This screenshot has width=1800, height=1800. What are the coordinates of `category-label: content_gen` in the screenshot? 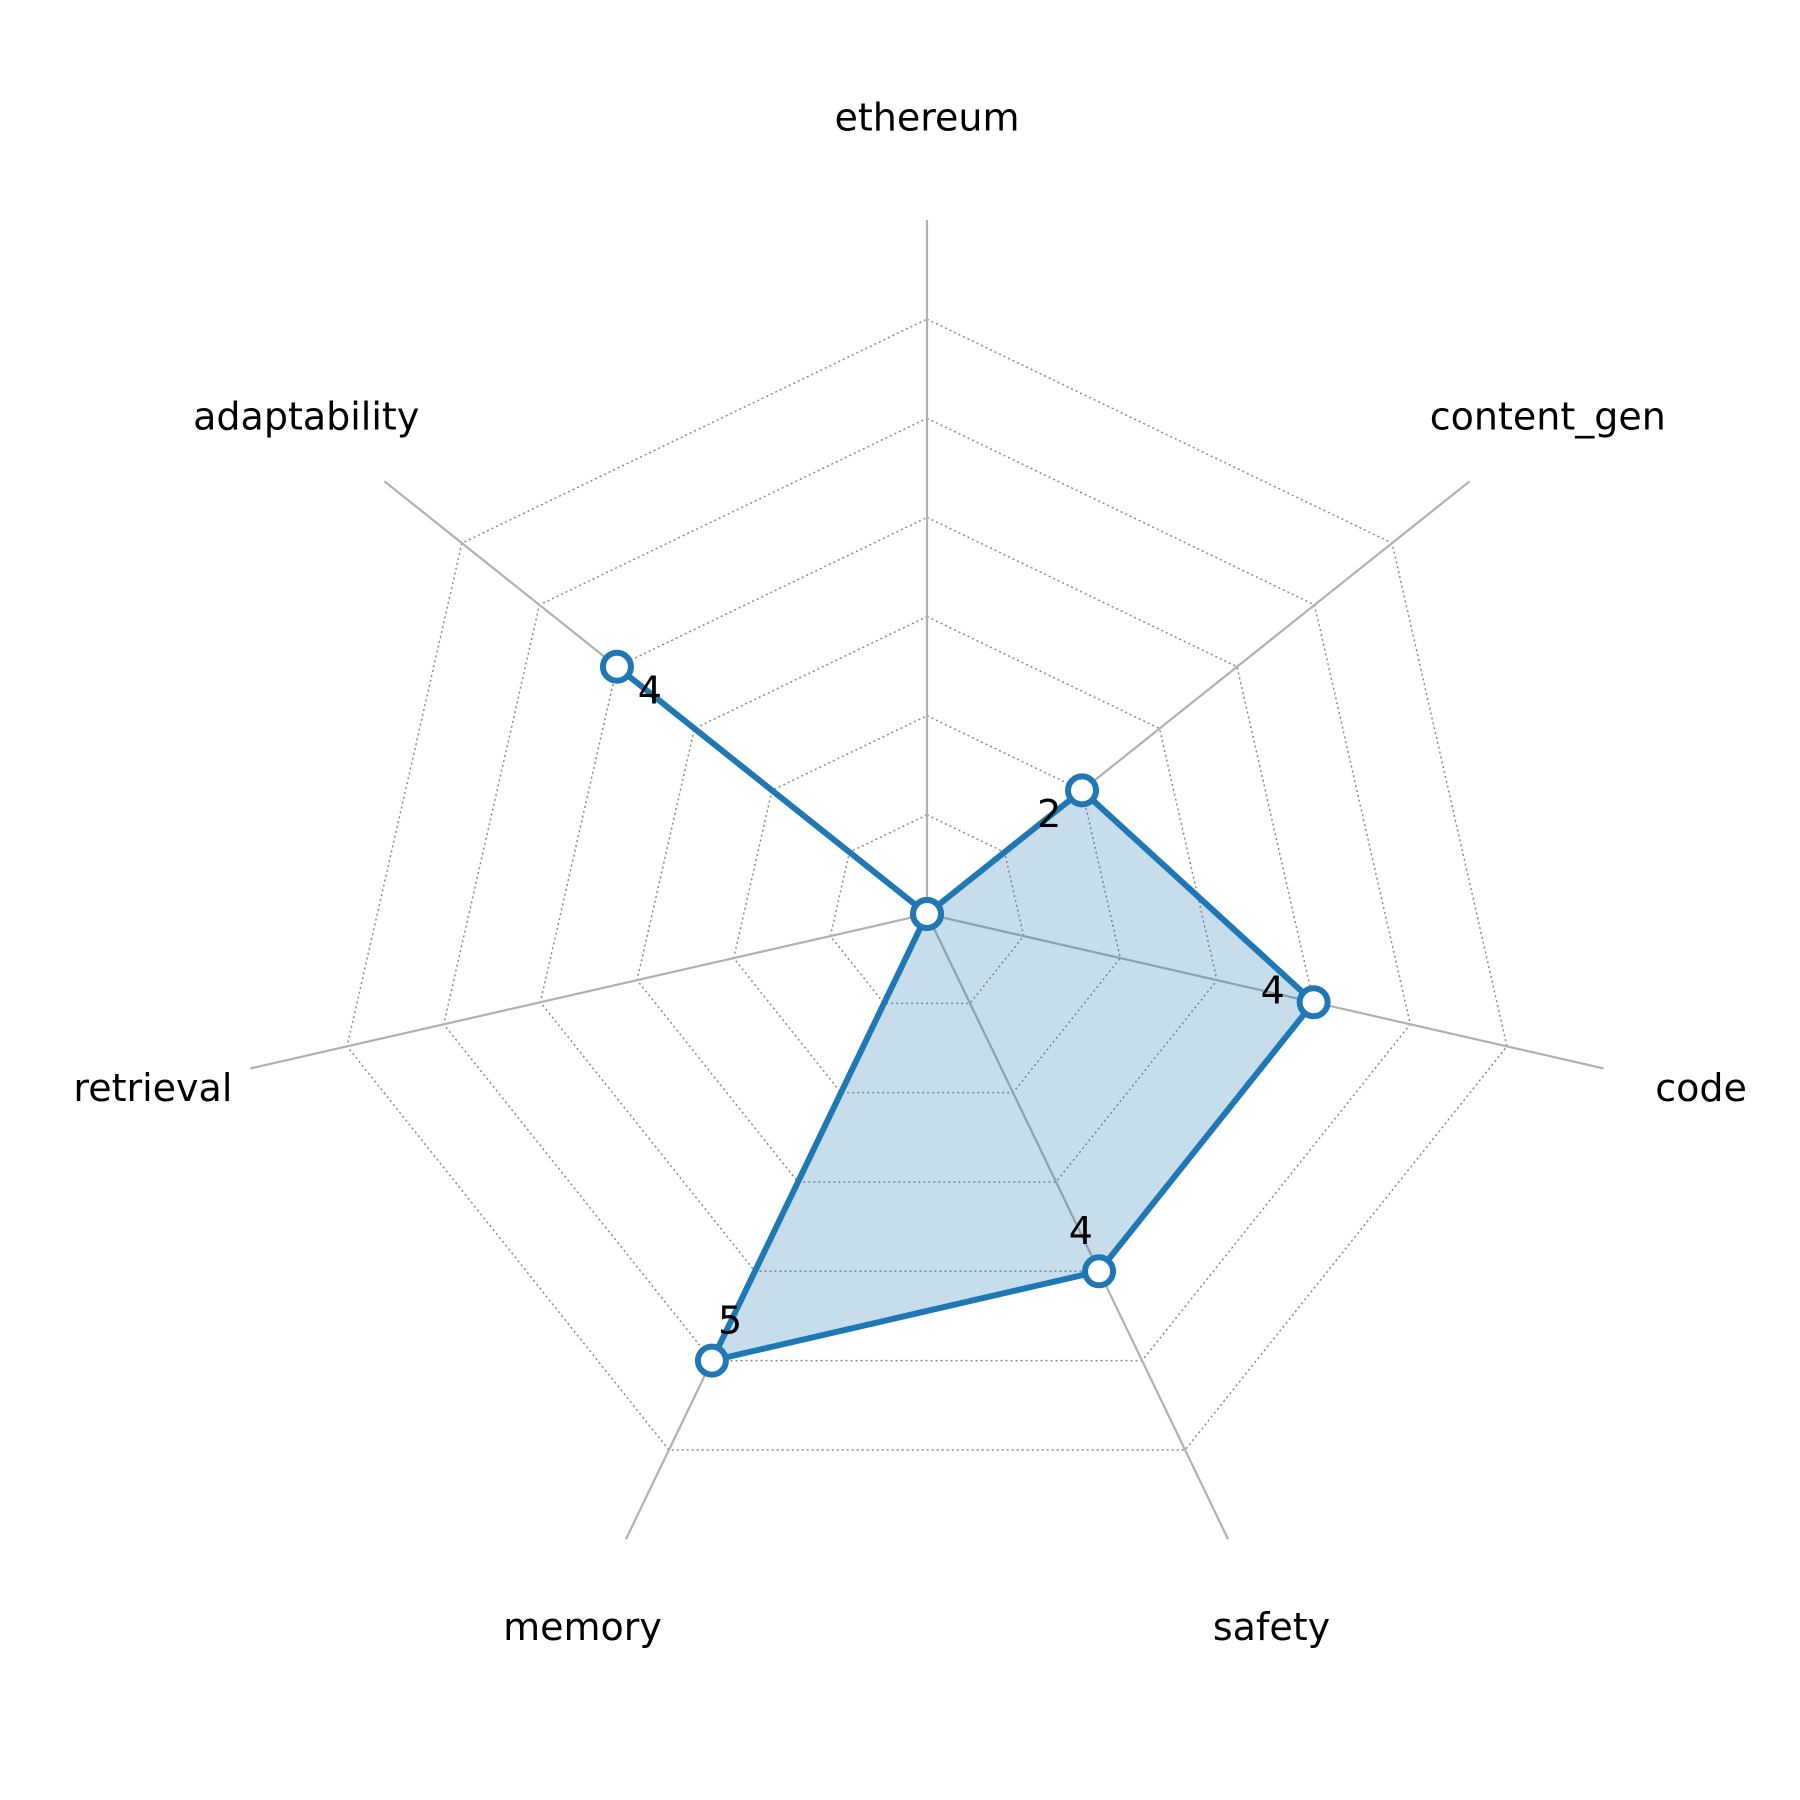 It's located at (1548, 416).